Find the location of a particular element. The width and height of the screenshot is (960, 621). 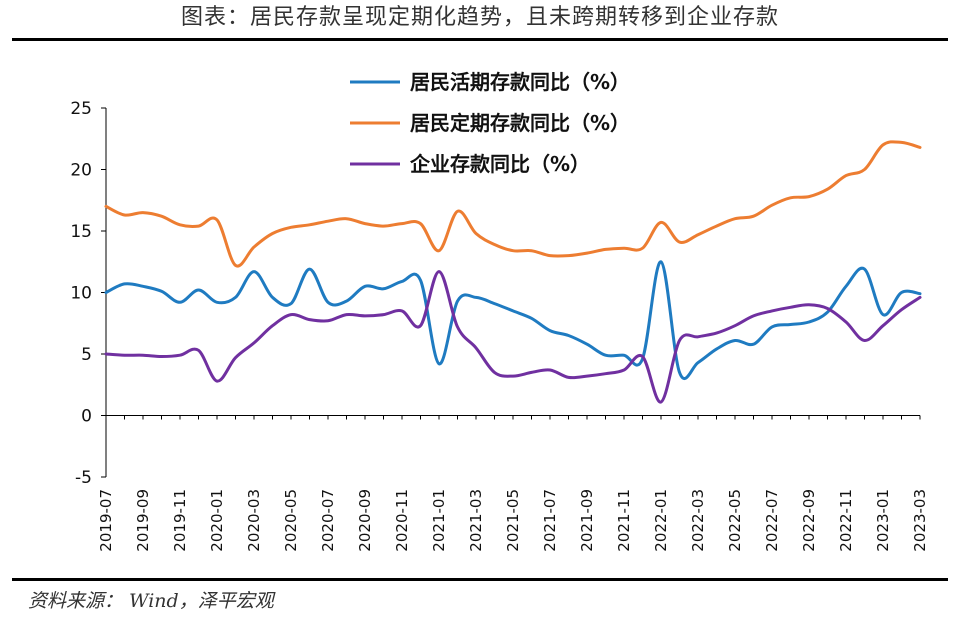

x-tick-label: 2020-11 is located at coordinates (402, 520).